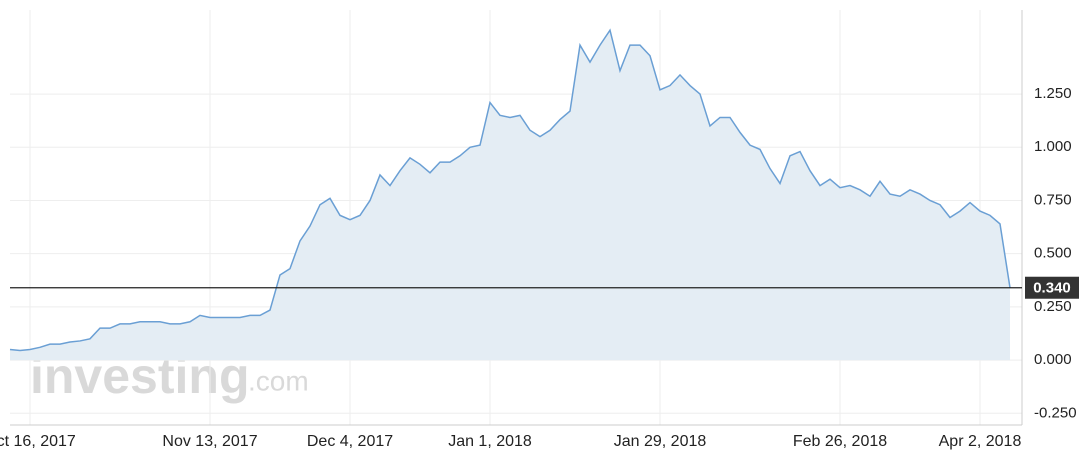  Describe the element at coordinates (38, 441) in the screenshot. I see `x-tick-label: Oct 16, 2017` at that location.